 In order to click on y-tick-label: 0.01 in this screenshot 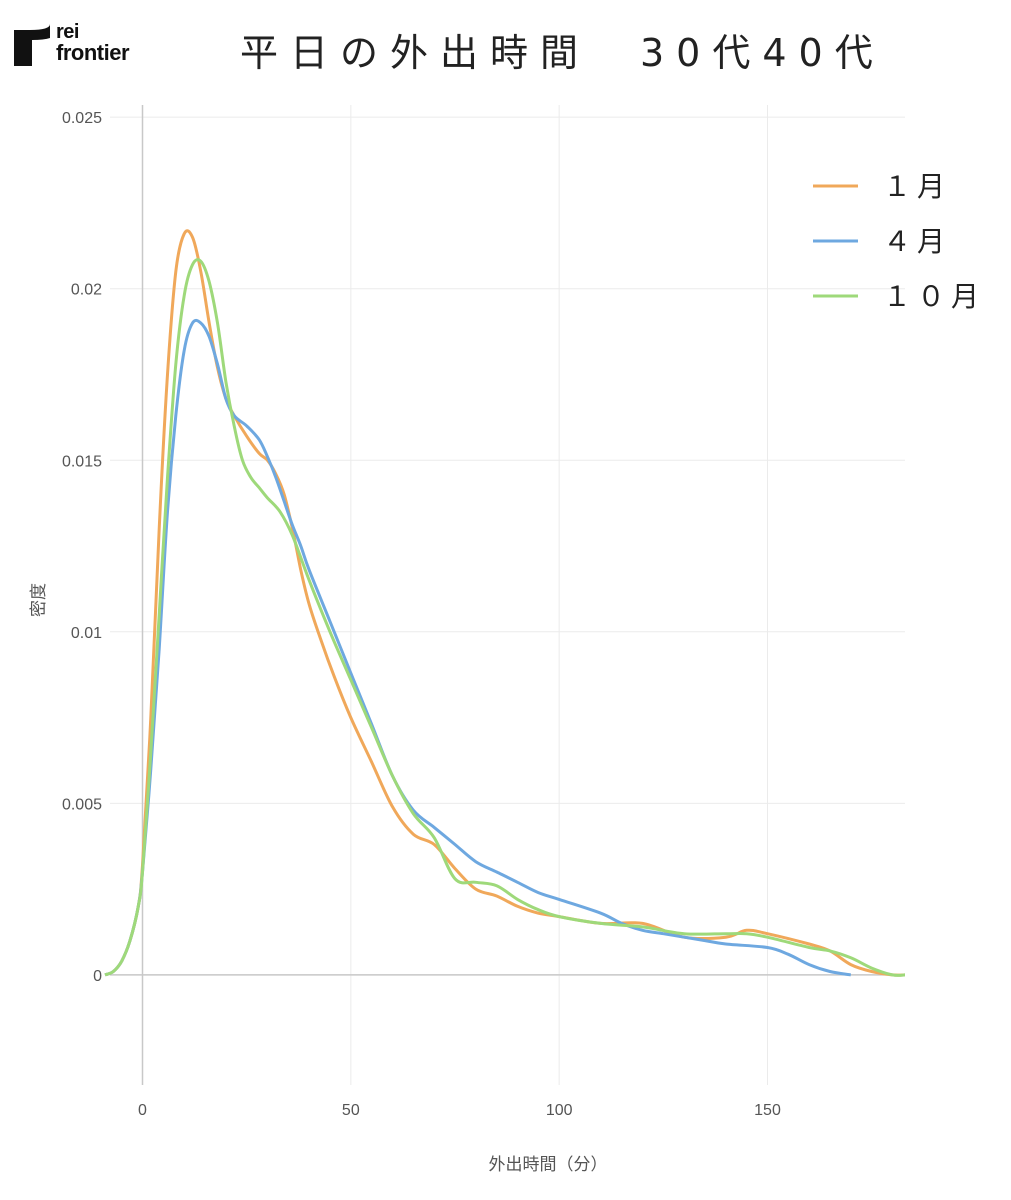, I will do `click(86, 633)`.